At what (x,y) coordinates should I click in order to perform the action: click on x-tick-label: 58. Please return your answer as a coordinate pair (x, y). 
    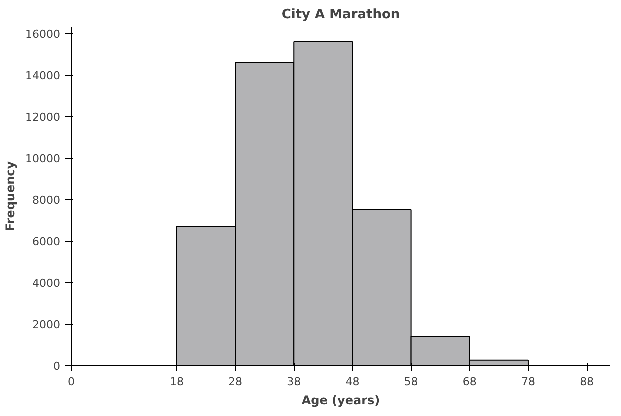
    Looking at the image, I should click on (411, 382).